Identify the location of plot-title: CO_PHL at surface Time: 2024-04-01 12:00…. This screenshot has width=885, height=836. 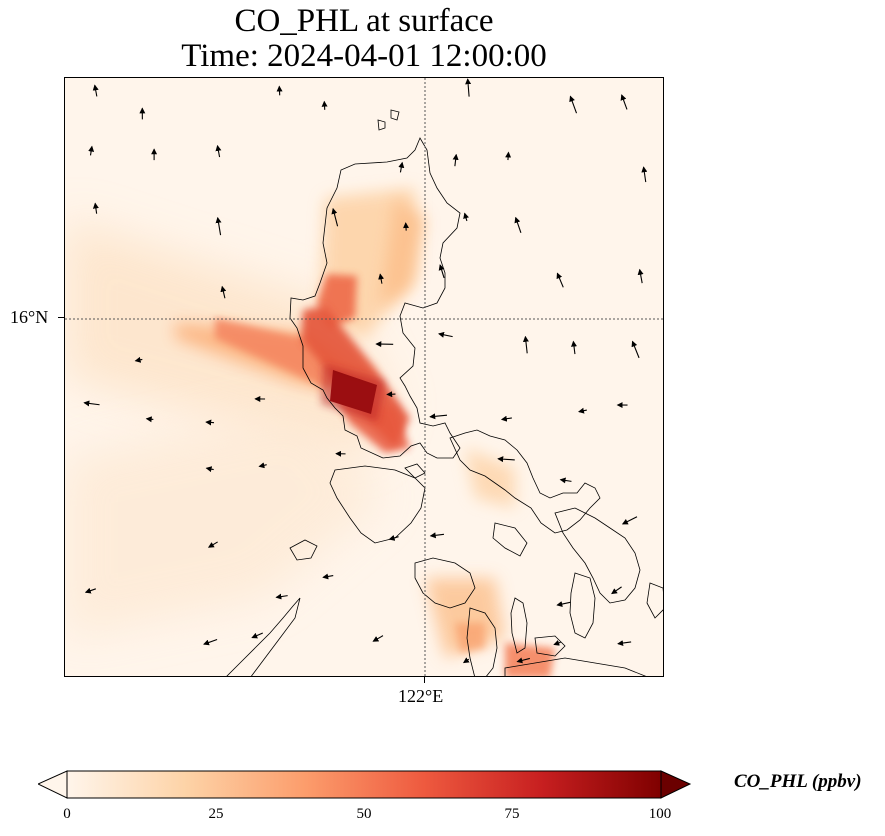
(364, 39).